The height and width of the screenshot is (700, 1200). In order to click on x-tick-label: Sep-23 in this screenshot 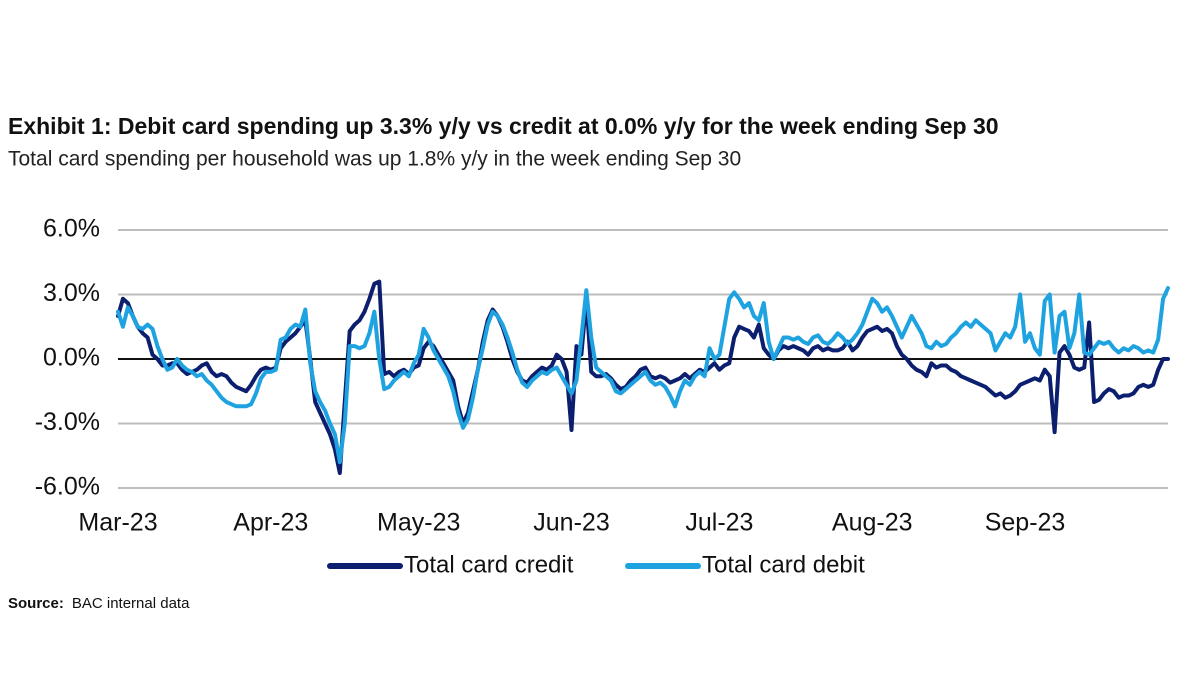, I will do `click(1025, 523)`.